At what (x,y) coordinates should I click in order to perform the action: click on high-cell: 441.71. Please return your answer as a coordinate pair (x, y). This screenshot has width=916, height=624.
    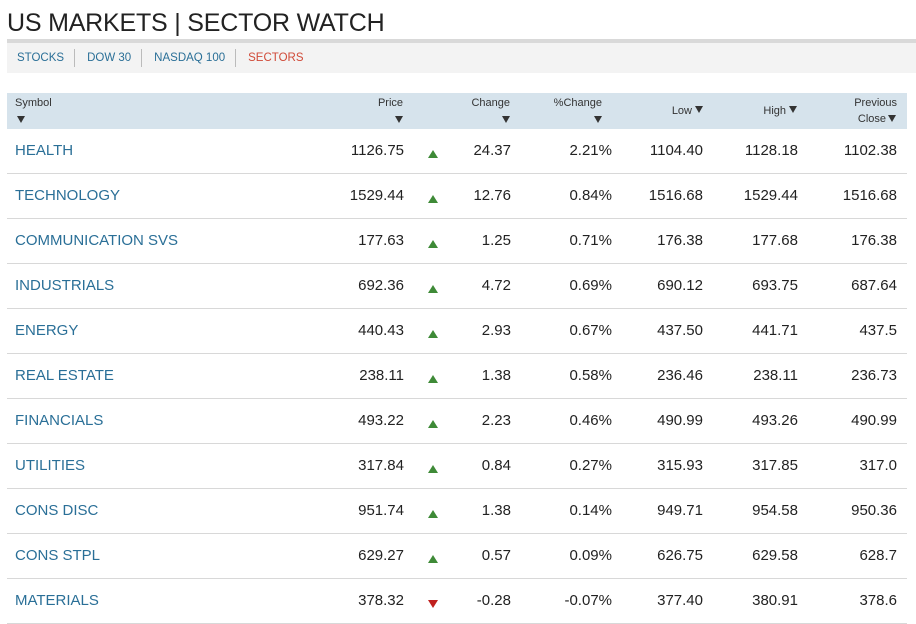
    Looking at the image, I should click on (775, 330).